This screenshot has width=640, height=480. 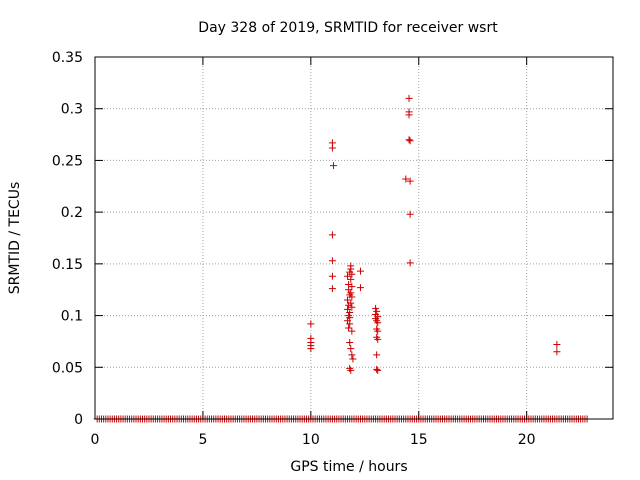 I want to click on x-axis-label: GPS time / hours, so click(x=348, y=467).